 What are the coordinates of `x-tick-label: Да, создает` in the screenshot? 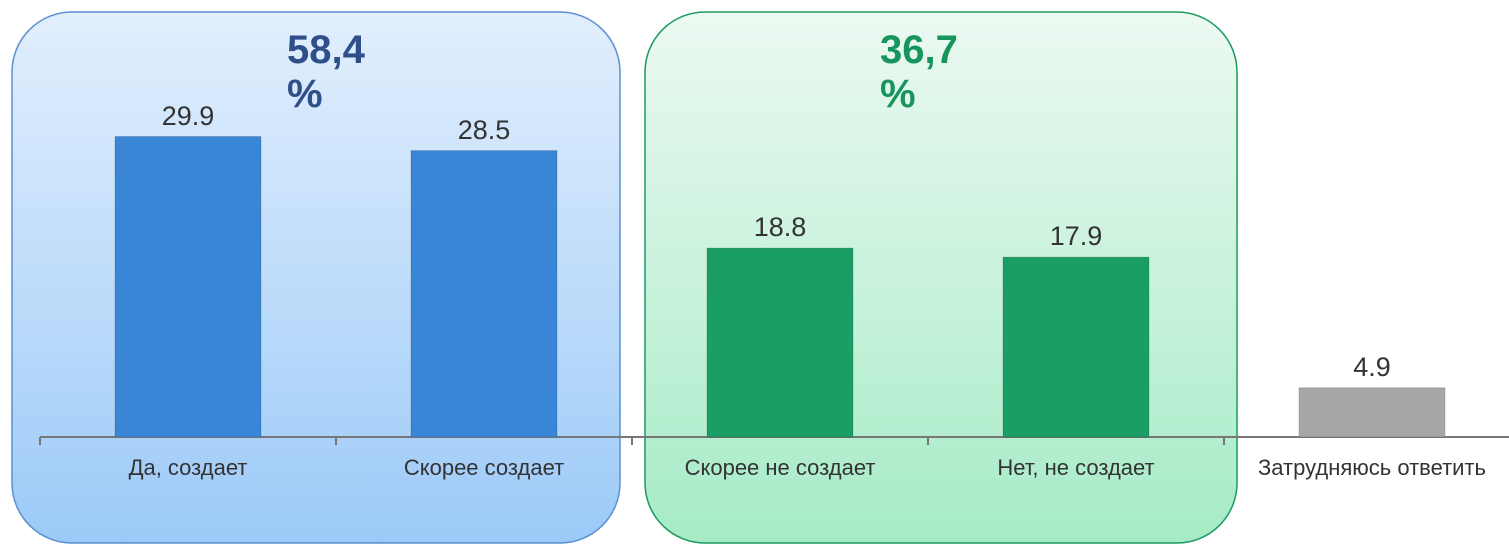 It's located at (188, 467).